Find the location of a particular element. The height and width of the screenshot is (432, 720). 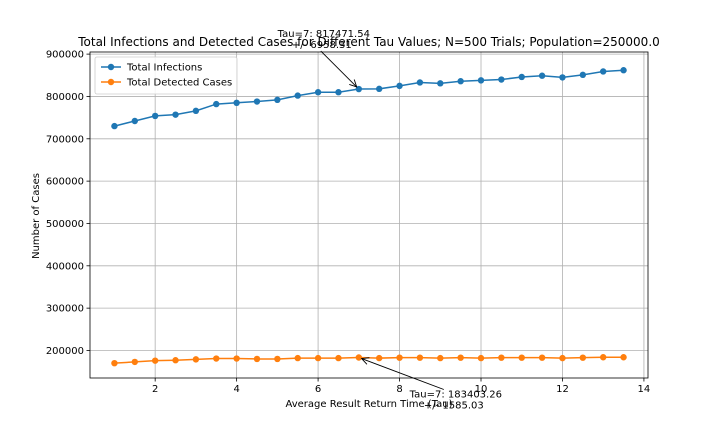

annotation-line1: Tau=7: 817471.54 is located at coordinates (323, 34).